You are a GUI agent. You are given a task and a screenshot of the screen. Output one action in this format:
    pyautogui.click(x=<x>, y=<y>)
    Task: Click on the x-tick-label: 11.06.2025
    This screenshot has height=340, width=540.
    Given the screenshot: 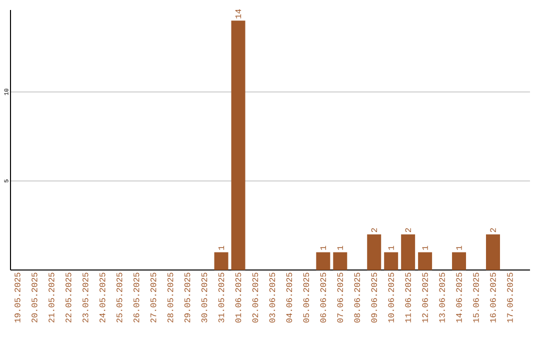 What is the action you would take?
    pyautogui.click(x=408, y=297)
    